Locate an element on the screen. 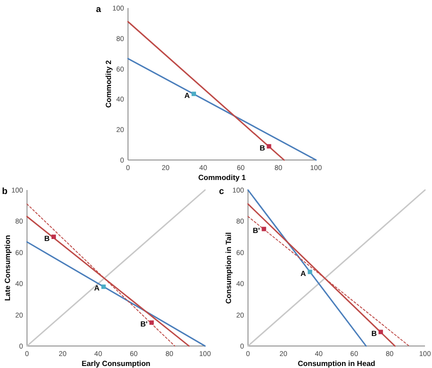 Image resolution: width=432 pixels, height=368 pixels. chart-title: a is located at coordinates (99, 9).